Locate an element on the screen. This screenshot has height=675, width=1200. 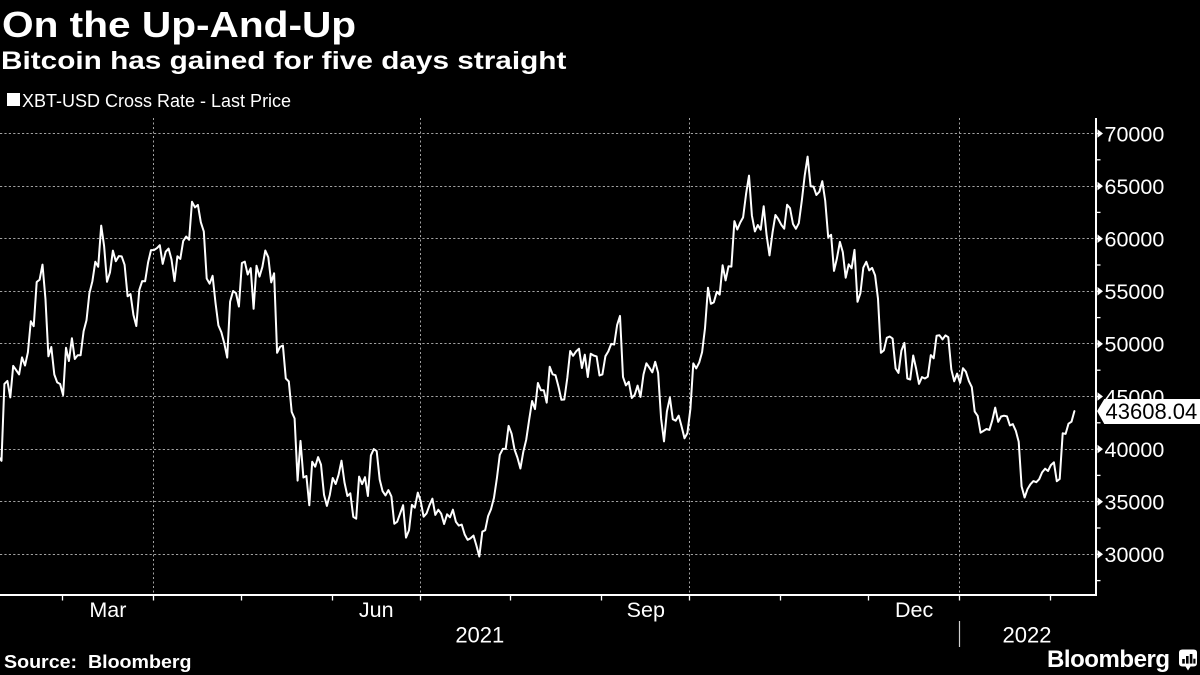
svg-text: 50000 is located at coordinates (1135, 345).